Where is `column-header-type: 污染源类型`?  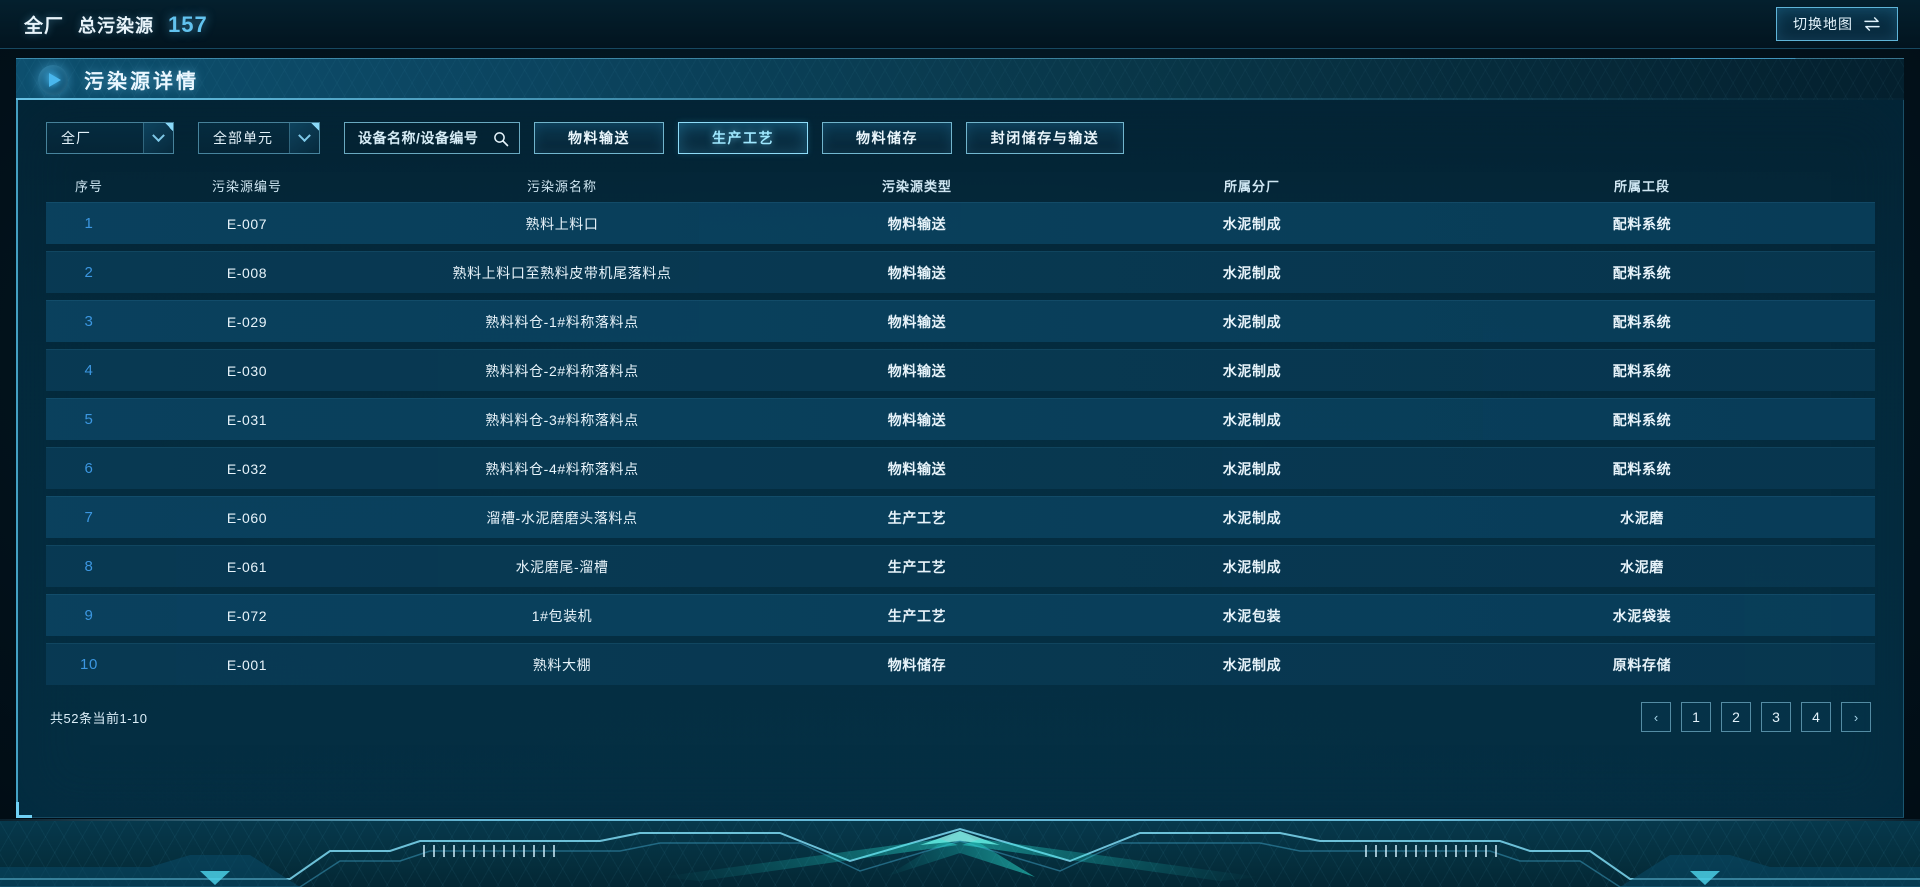 column-header-type: 污染源类型 is located at coordinates (916, 186).